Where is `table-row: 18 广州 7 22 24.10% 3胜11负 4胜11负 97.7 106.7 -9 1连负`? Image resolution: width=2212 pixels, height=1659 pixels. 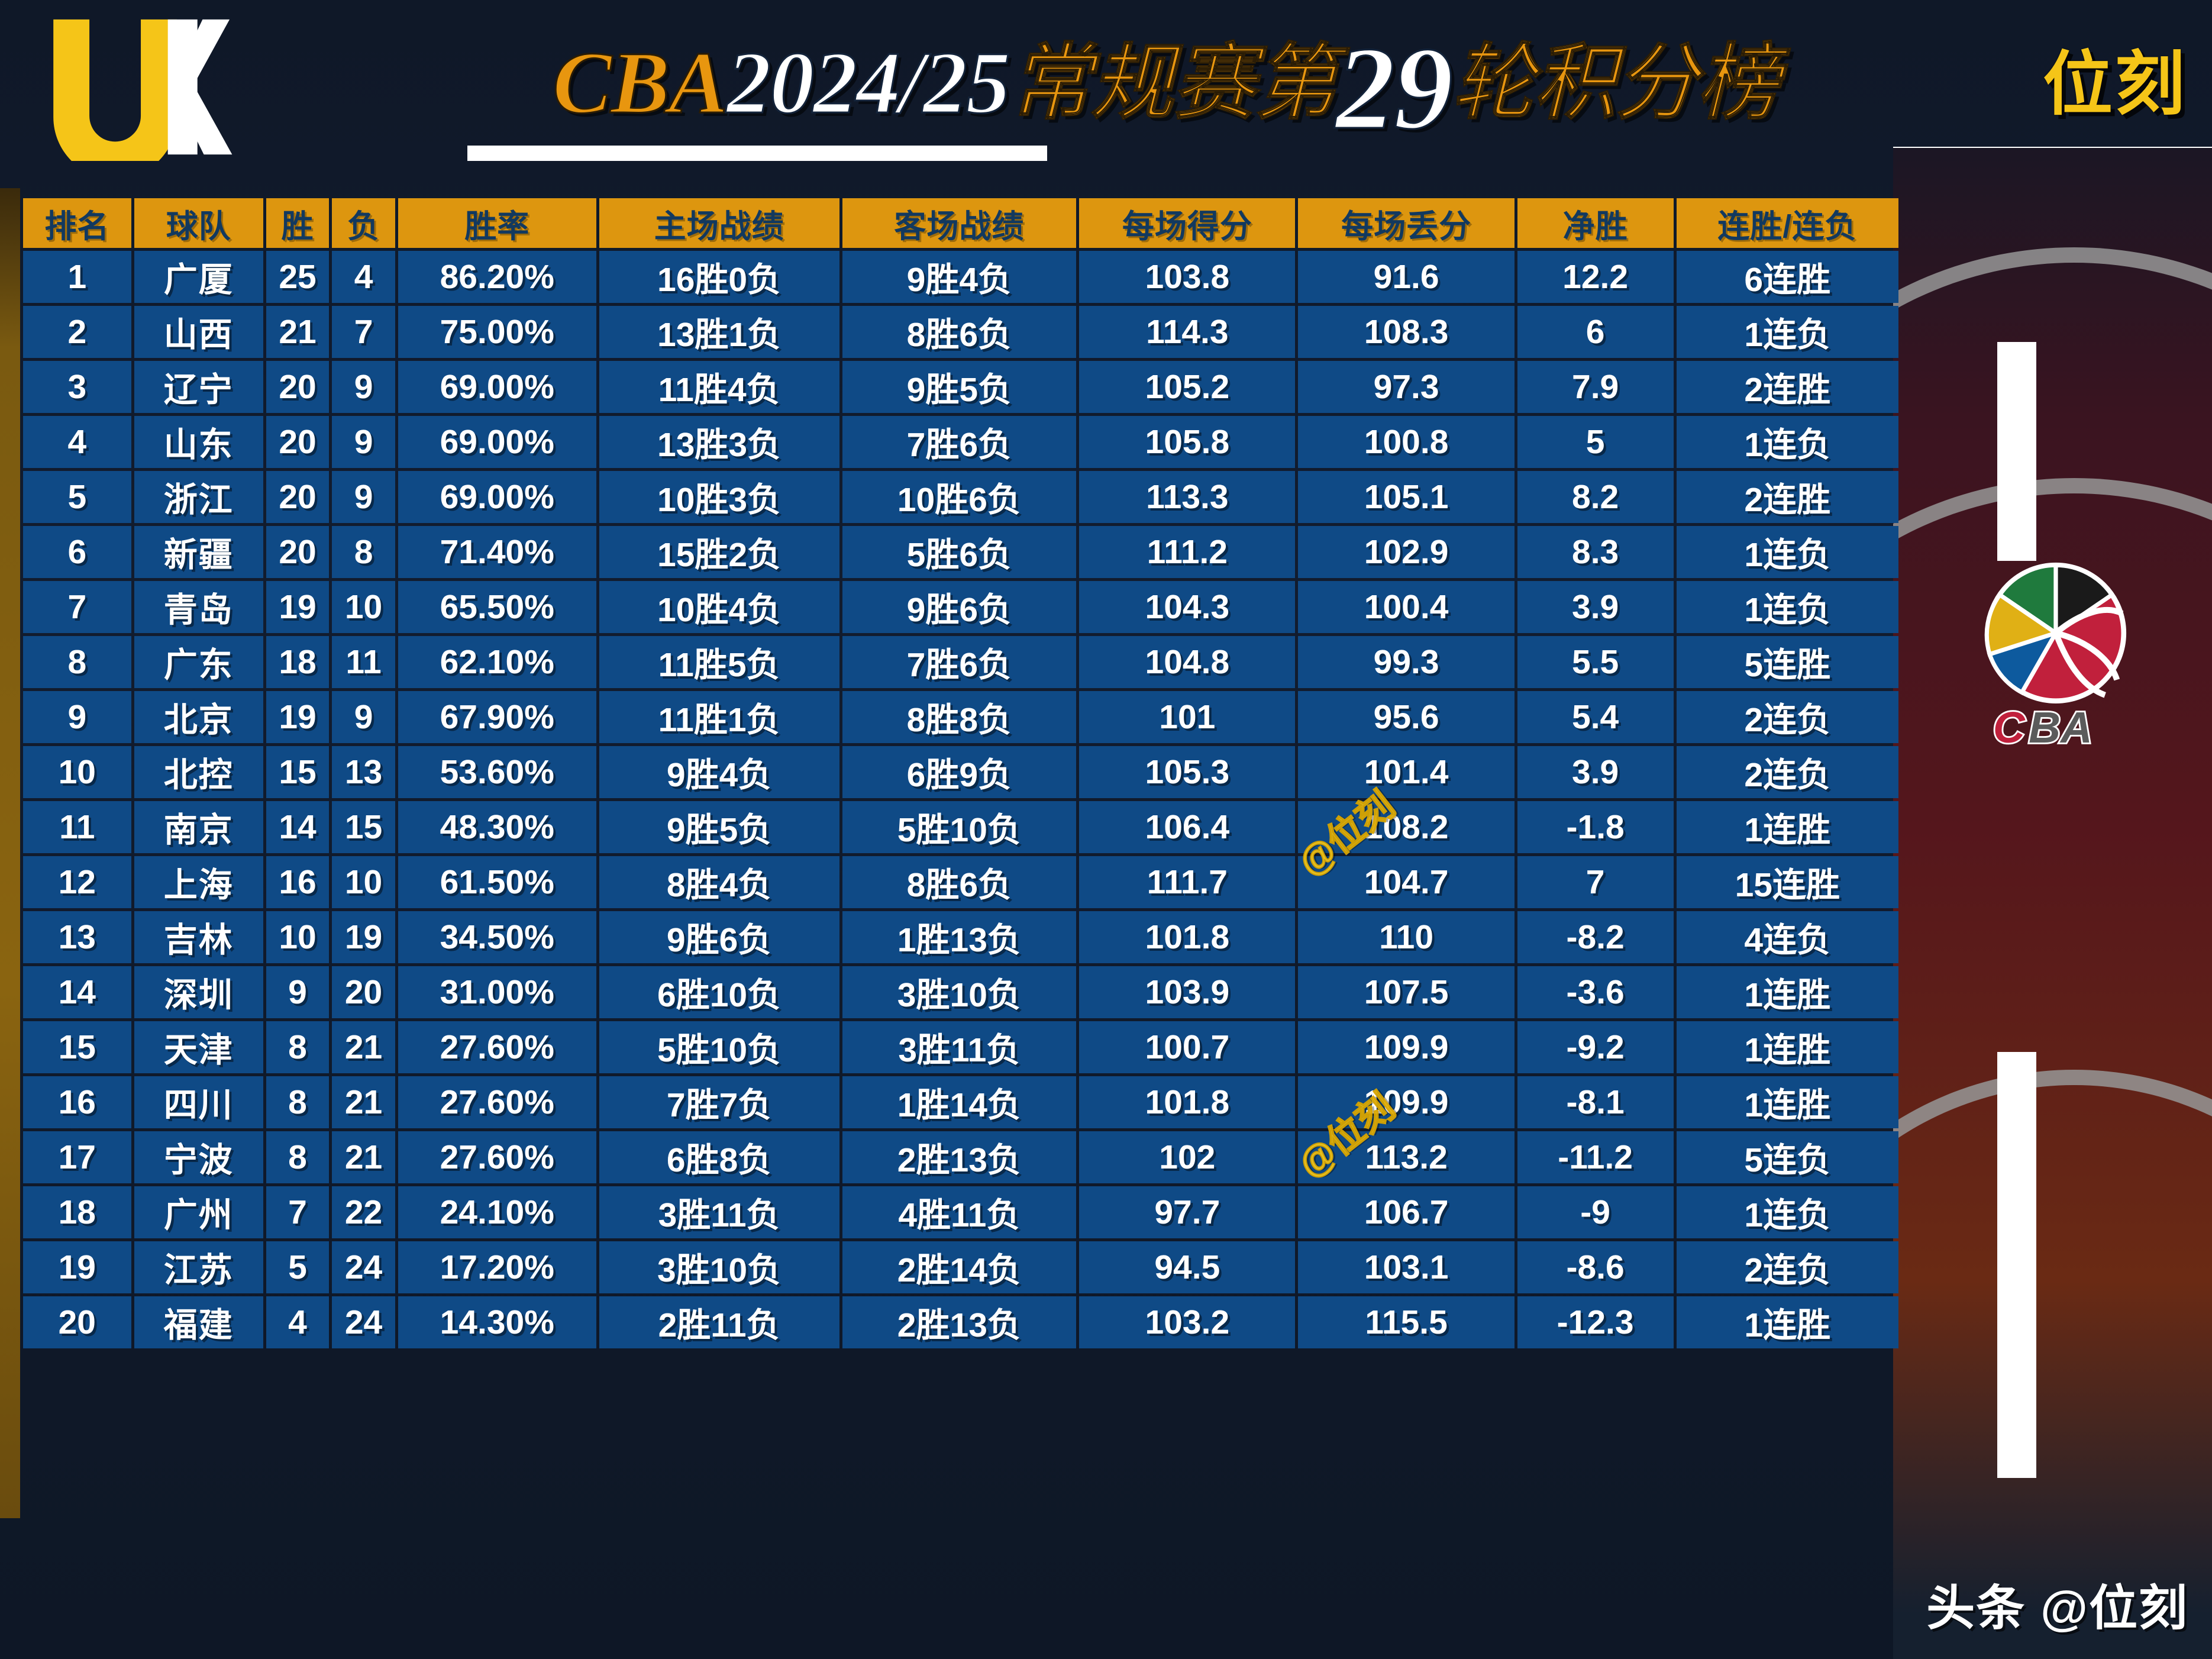 table-row: 18 广州 7 22 24.10% 3胜11负 4胜11负 97.7 106.7 -9 1连负 is located at coordinates (960, 1212).